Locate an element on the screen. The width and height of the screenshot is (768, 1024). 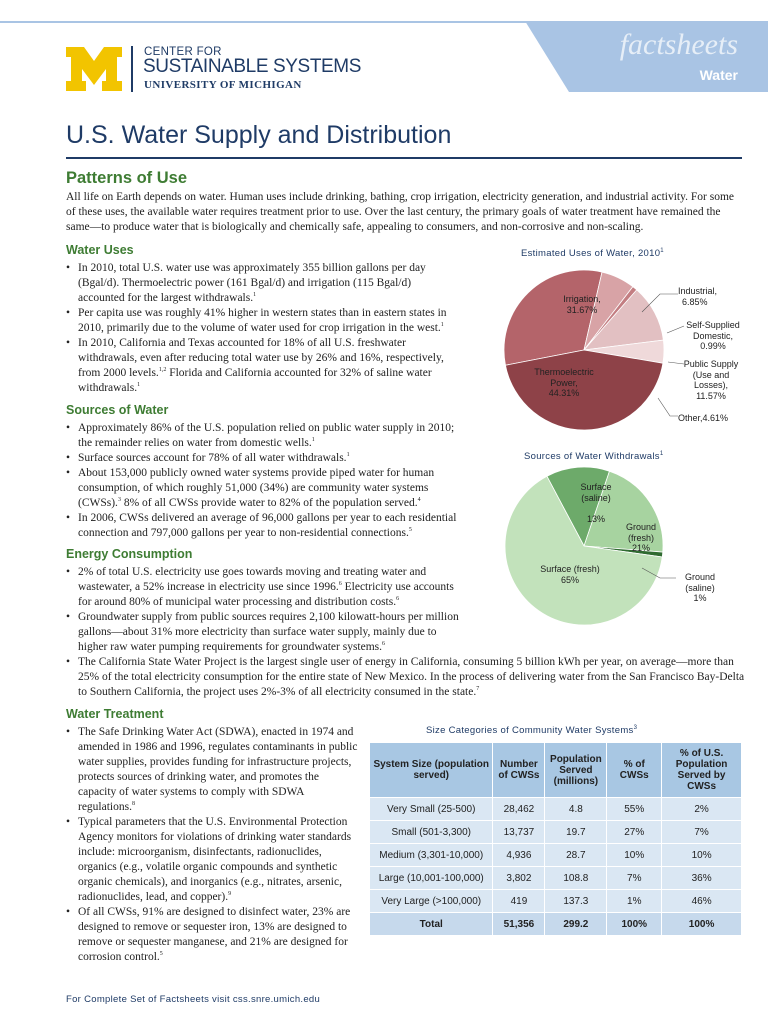
table-cell: 13,737 is located at coordinates (519, 832).